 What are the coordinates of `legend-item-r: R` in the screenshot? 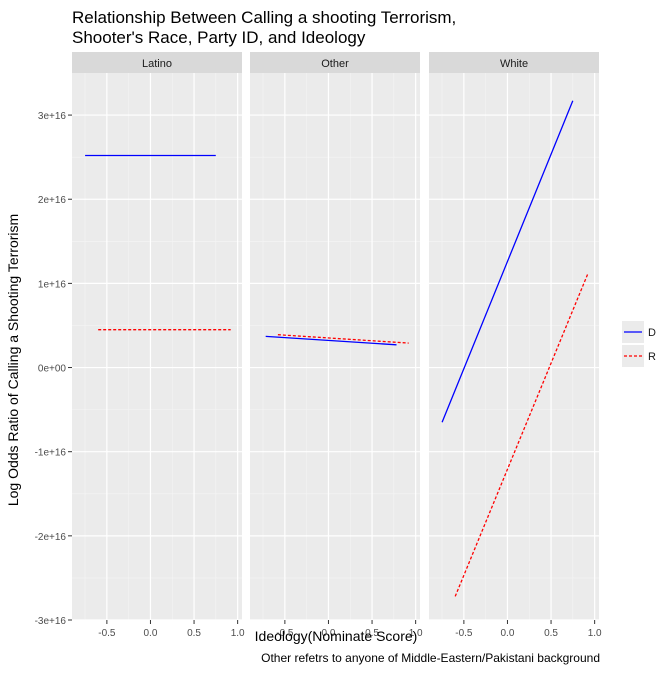 It's located at (639, 356).